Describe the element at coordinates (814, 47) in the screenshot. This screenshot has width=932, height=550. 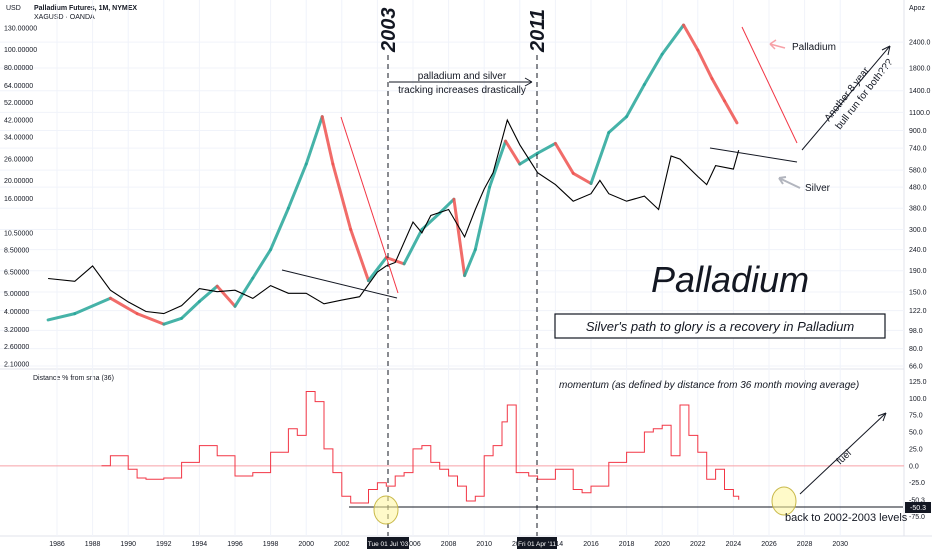
I see `palladium-label: Palladium` at that location.